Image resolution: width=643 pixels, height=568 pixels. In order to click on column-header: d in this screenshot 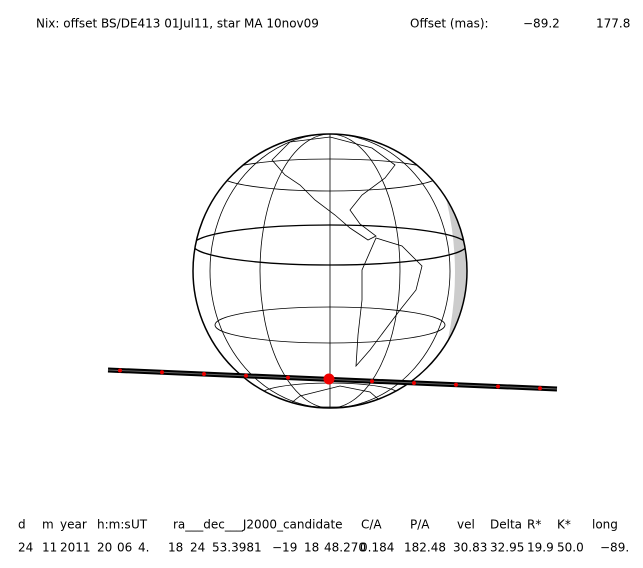, I will do `click(22, 525)`.